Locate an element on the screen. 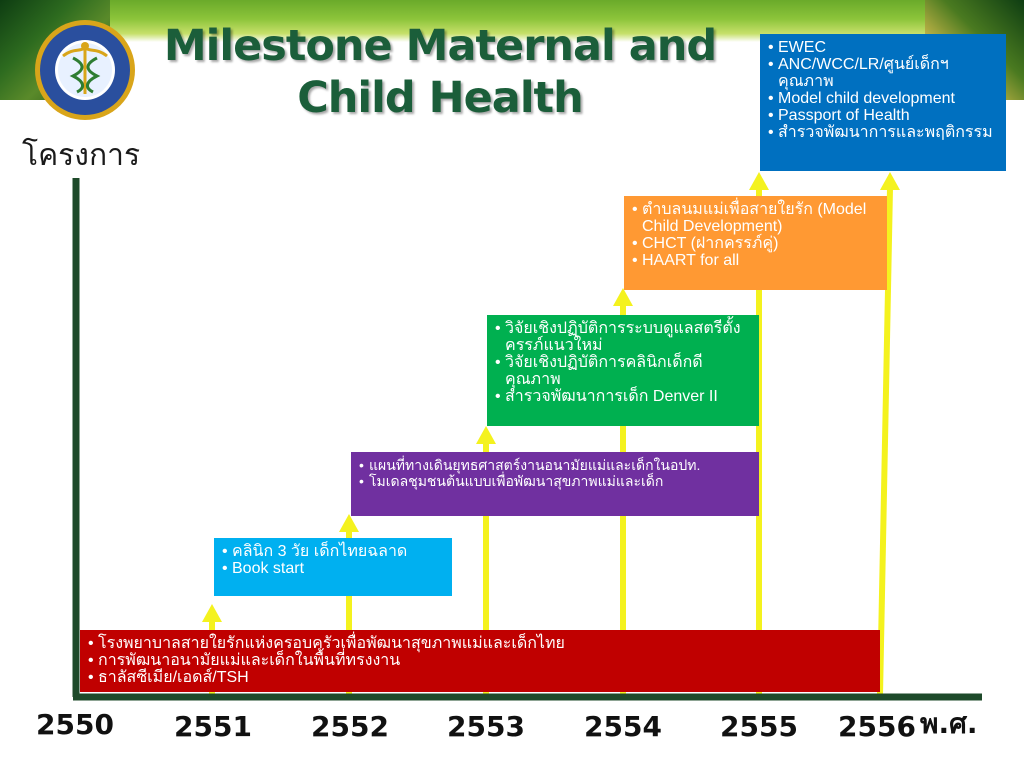 The height and width of the screenshot is (768, 1024). year-label-2551: 2551 is located at coordinates (213, 726).